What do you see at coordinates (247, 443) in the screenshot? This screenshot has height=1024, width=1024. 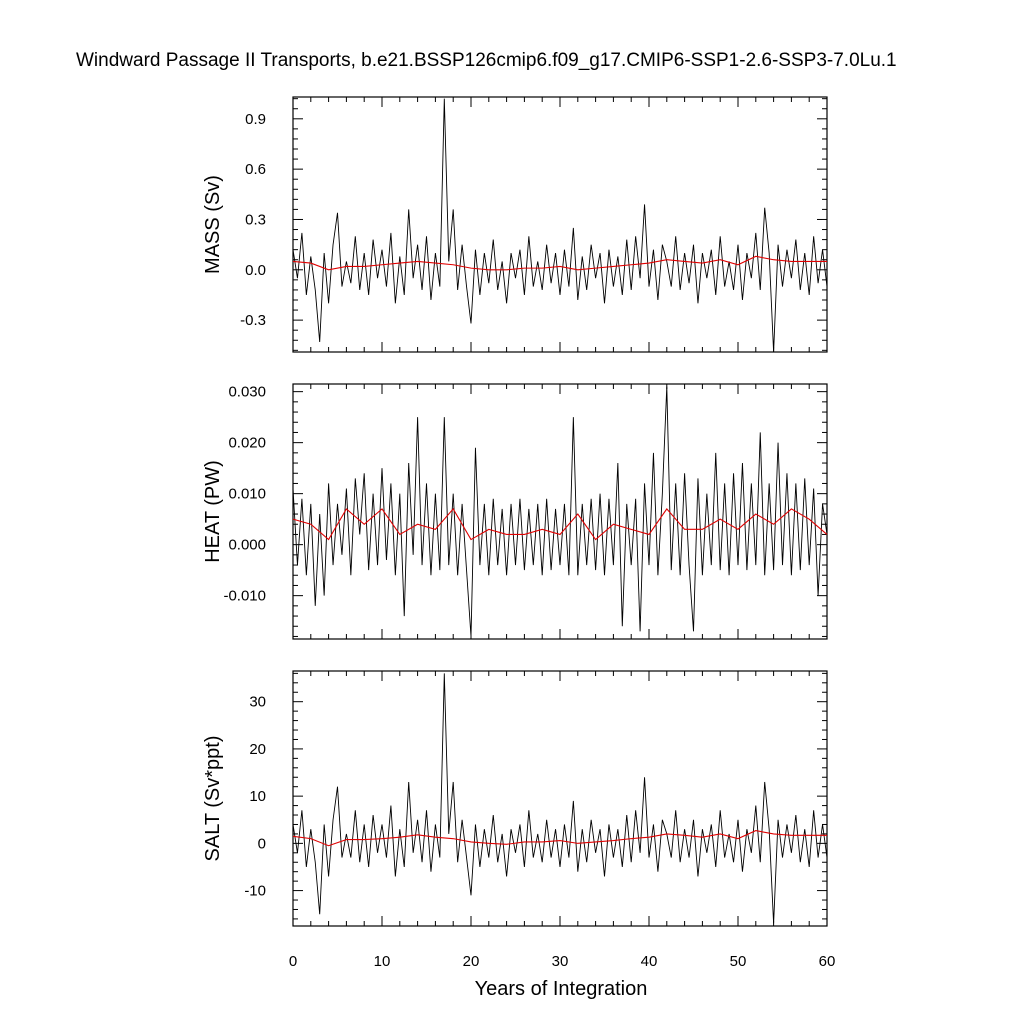 I see `heat-y-tick-label: 0.020` at bounding box center [247, 443].